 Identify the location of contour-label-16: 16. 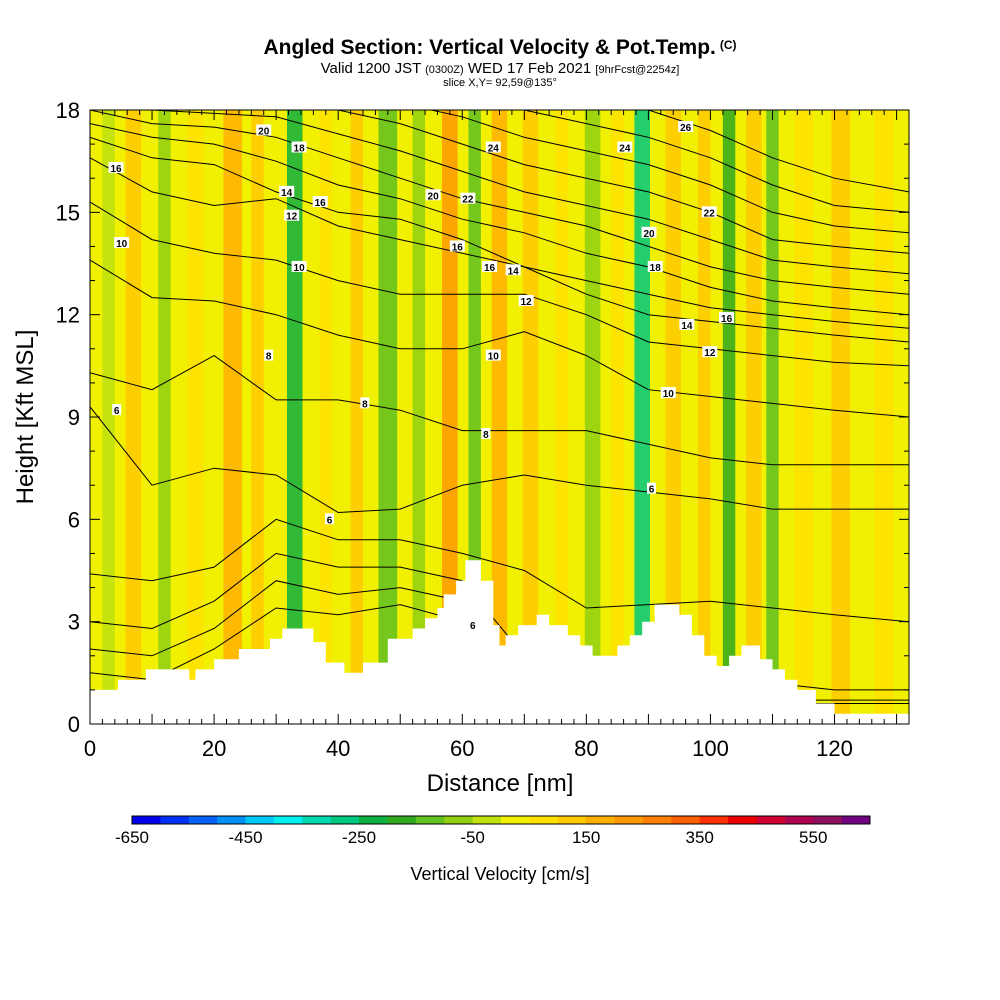
(490, 268).